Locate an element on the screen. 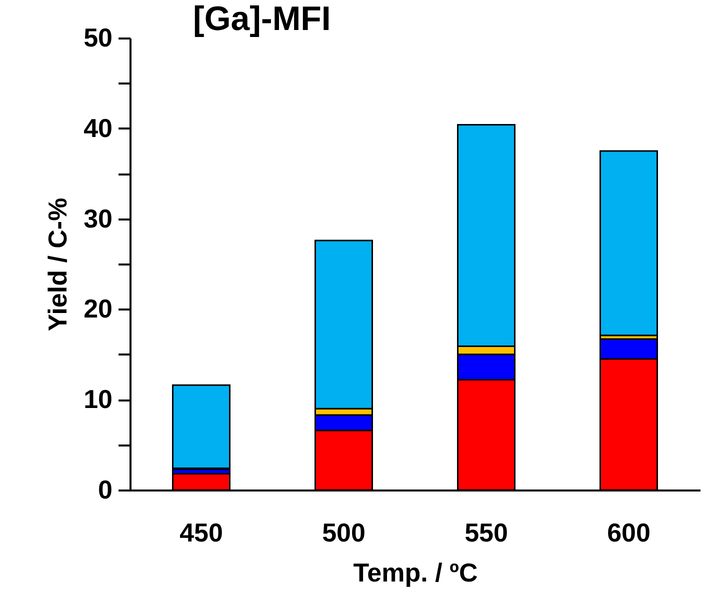  y-tick-label: 20 is located at coordinates (98, 309).